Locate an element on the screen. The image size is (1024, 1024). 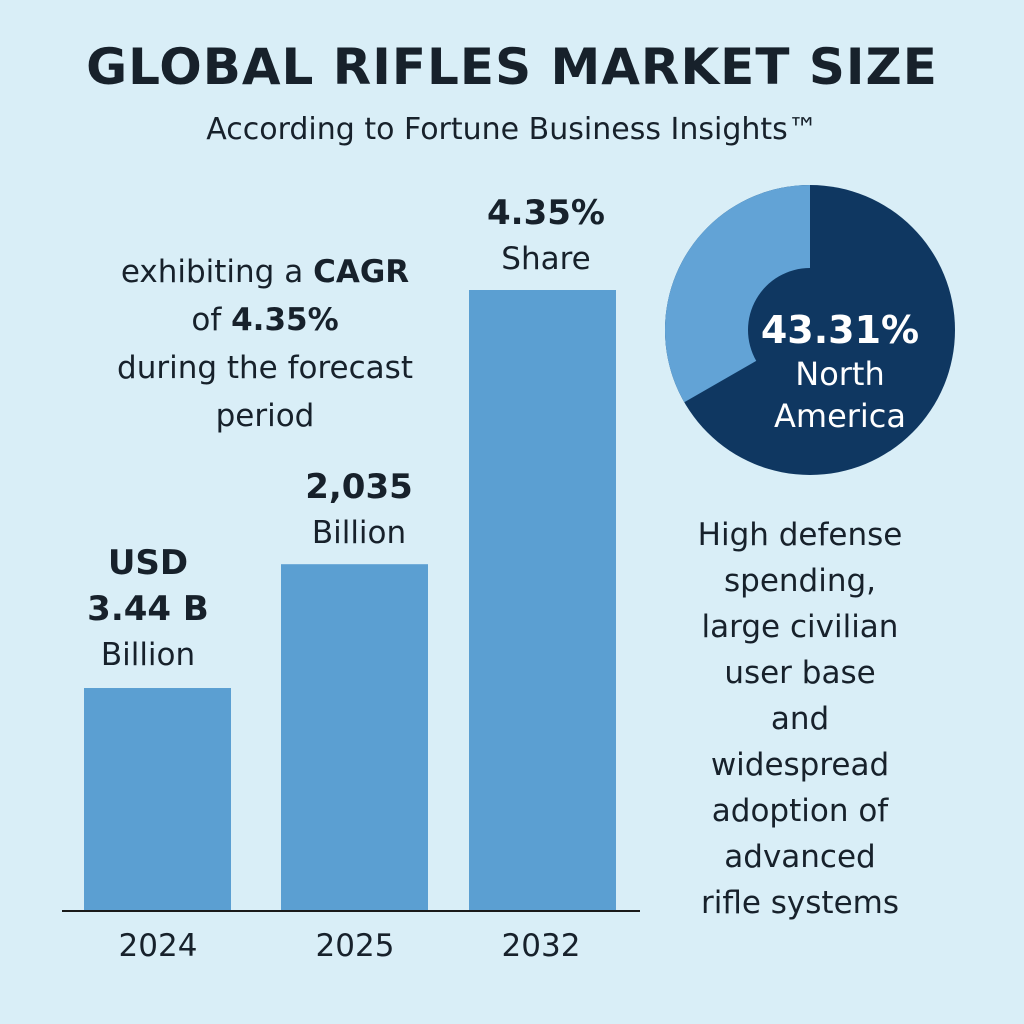
bar-value: 3.44 B is located at coordinates (148, 609).